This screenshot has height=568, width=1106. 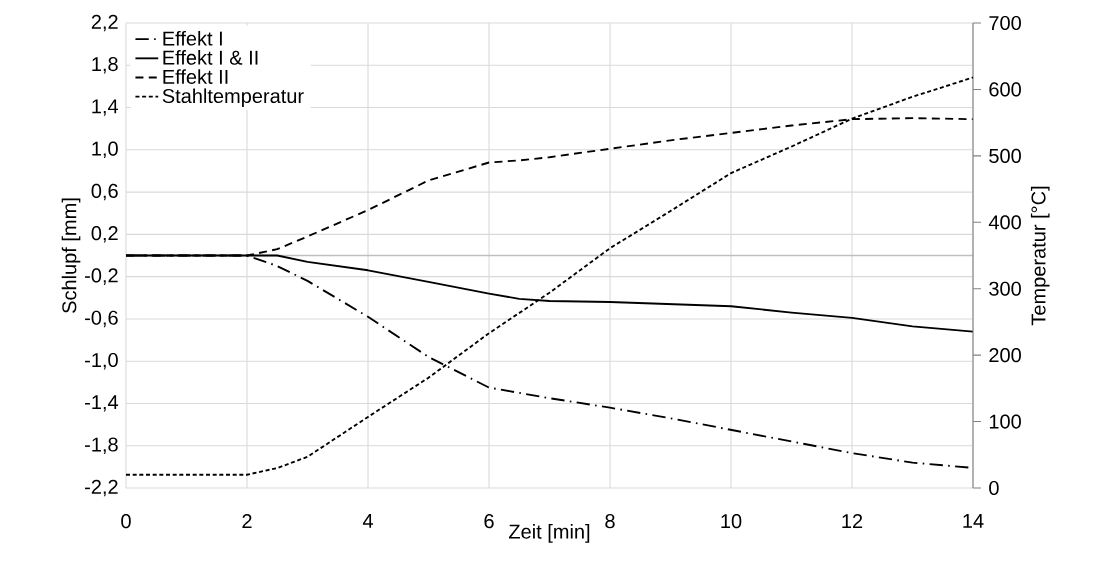 I want to click on y-tick-label: -1,4, so click(x=102, y=403).